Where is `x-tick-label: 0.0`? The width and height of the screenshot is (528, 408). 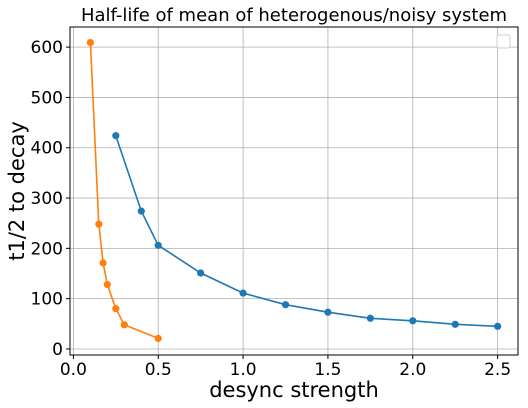
x-tick-label: 0.0 is located at coordinates (73, 370).